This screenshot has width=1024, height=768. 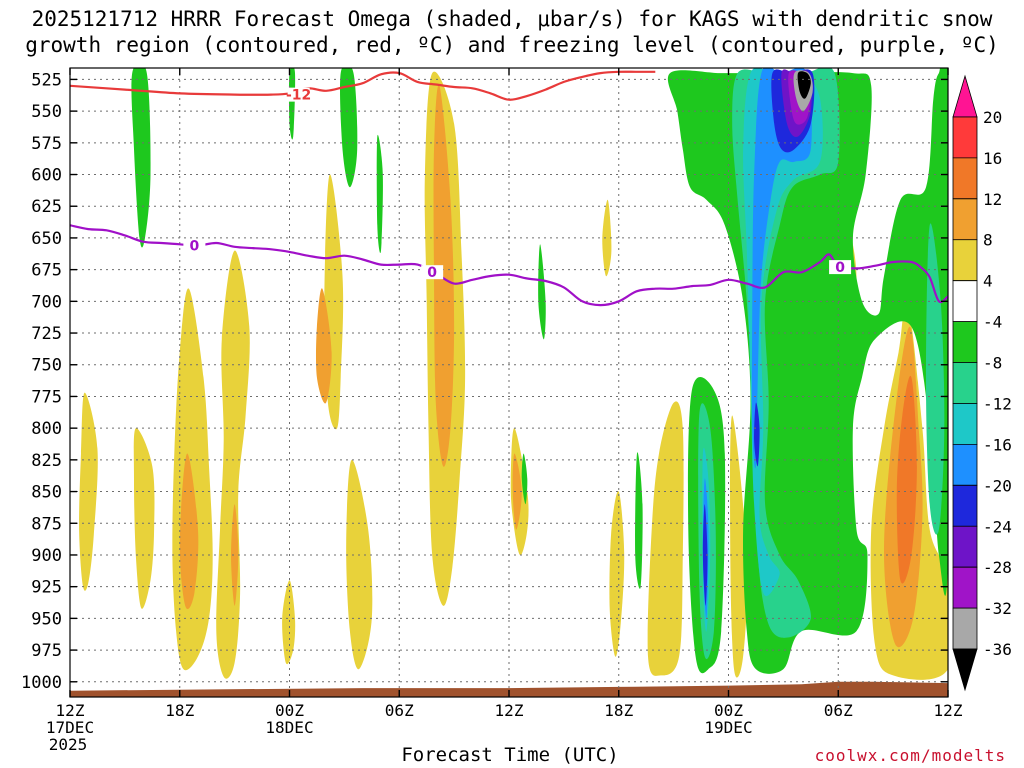 What do you see at coordinates (46, 207) in the screenshot?
I see `y-tick-label-625: 625` at bounding box center [46, 207].